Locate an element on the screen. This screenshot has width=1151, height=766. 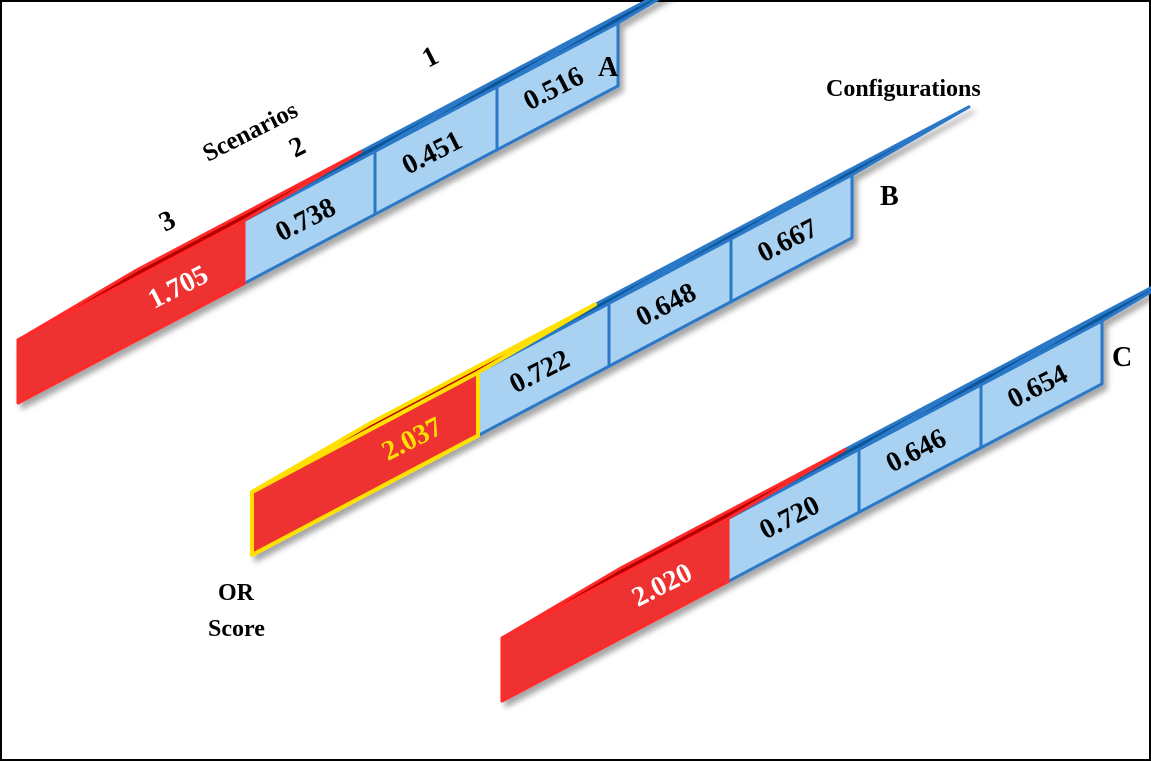
configurations-label: Configurations is located at coordinates (903, 89).